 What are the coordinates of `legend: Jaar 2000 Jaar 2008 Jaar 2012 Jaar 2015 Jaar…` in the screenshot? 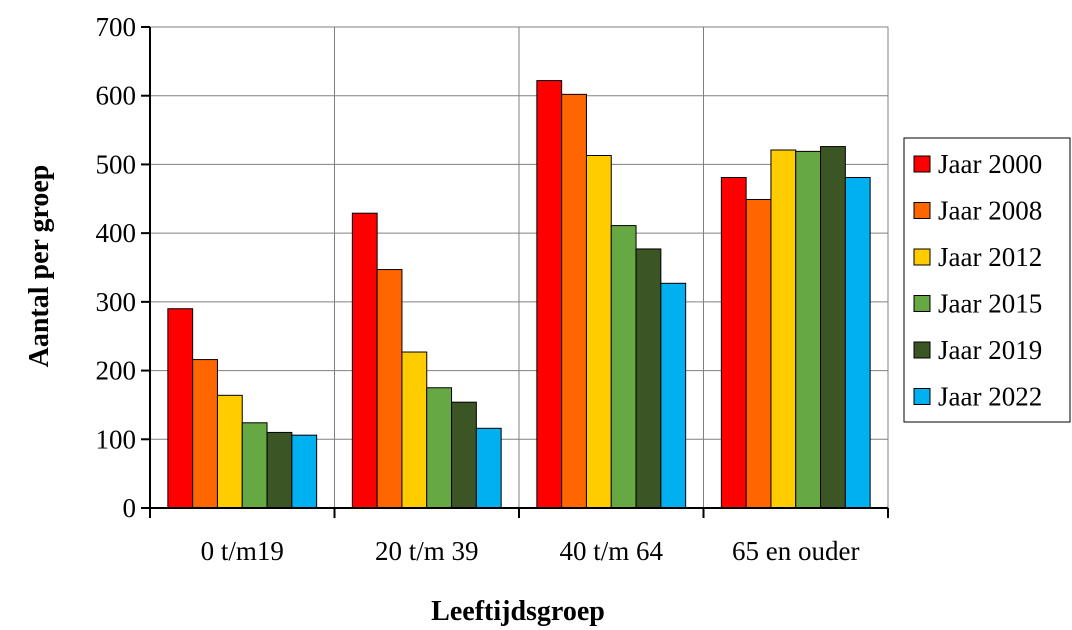 It's located at (987, 280).